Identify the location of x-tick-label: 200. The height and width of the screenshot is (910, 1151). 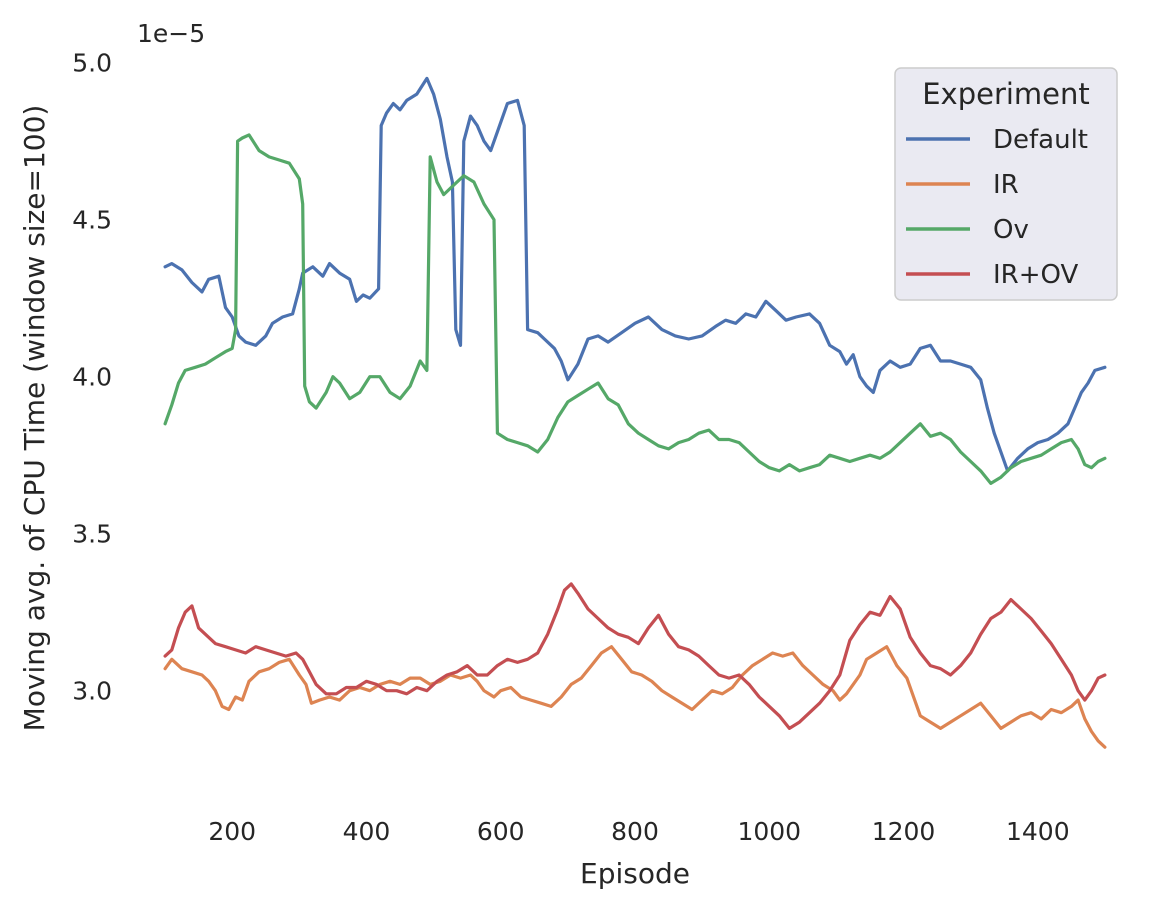
(232, 831).